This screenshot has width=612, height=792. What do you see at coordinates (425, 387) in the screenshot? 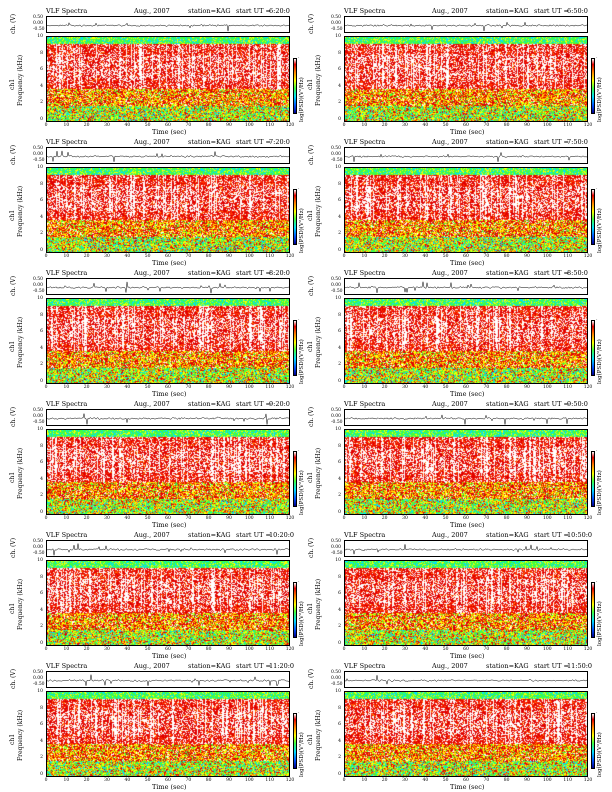
I see `time-tick-label: 40` at bounding box center [425, 387].